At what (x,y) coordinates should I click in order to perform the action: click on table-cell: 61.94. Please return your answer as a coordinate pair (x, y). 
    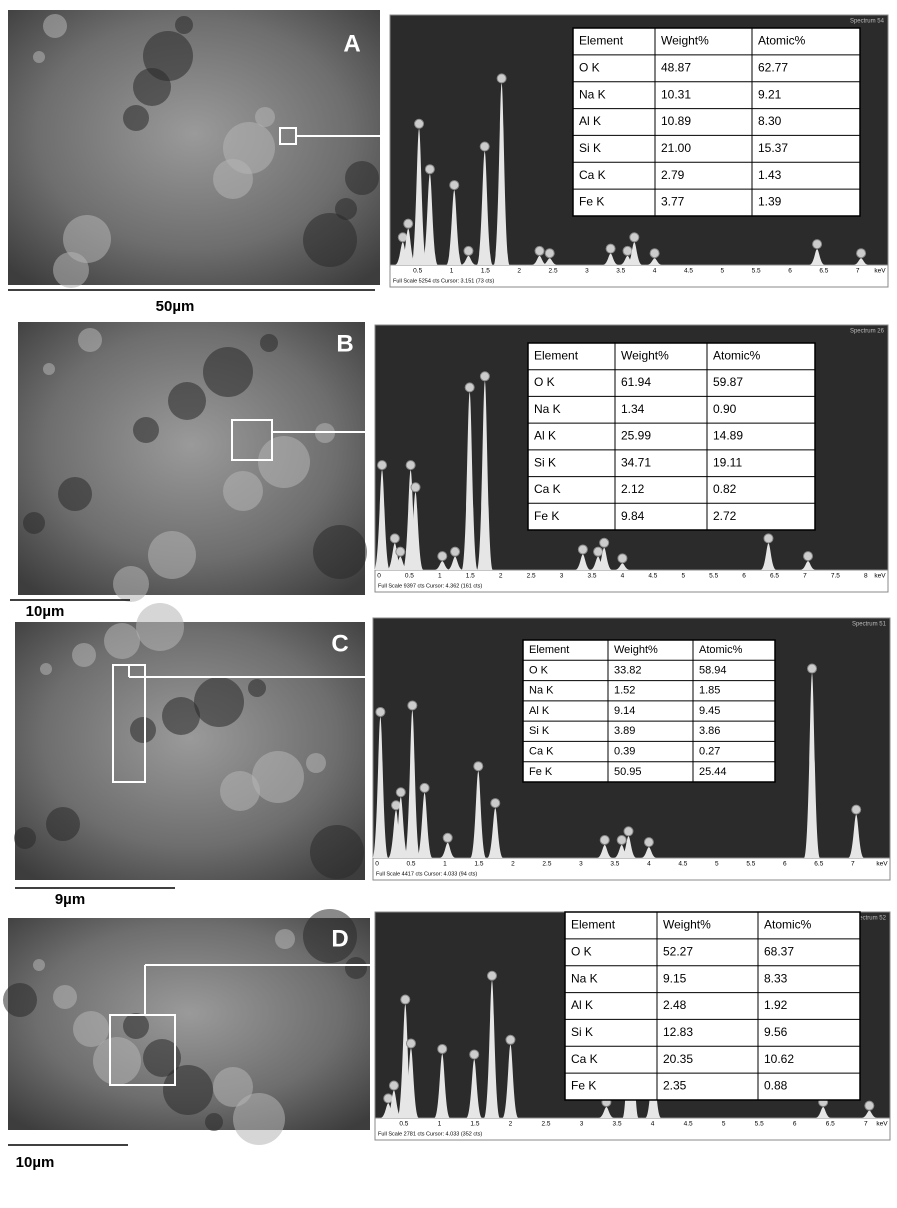
    Looking at the image, I should click on (636, 382).